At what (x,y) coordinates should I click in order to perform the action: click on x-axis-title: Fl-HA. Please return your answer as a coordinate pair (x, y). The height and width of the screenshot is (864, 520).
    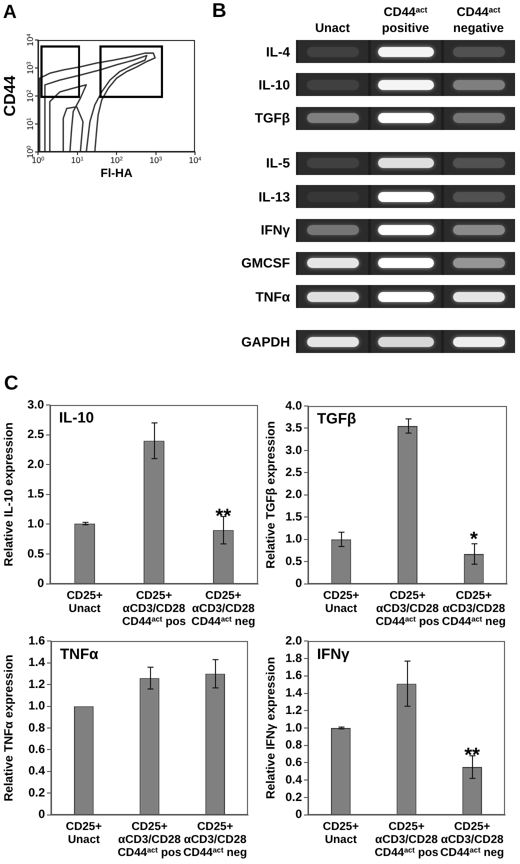
    Looking at the image, I should click on (116, 173).